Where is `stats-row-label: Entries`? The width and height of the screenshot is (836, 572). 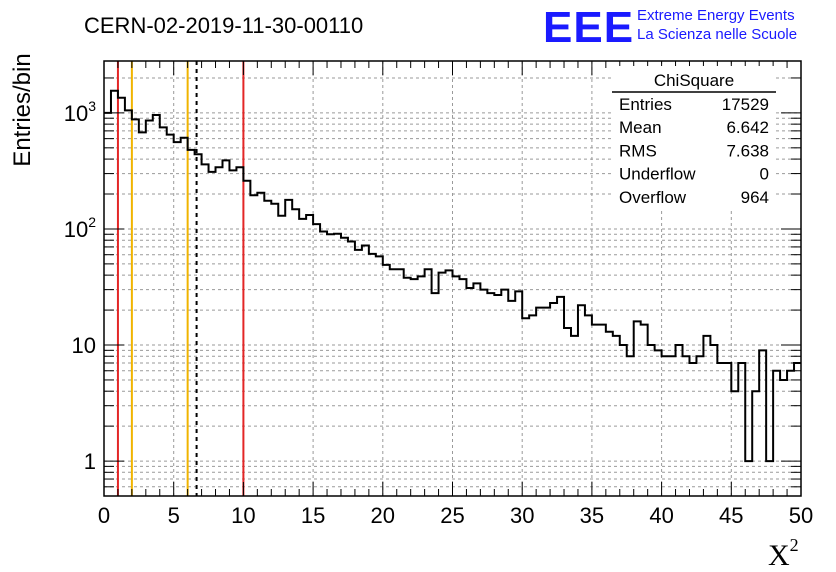
stats-row-label: Entries is located at coordinates (645, 104).